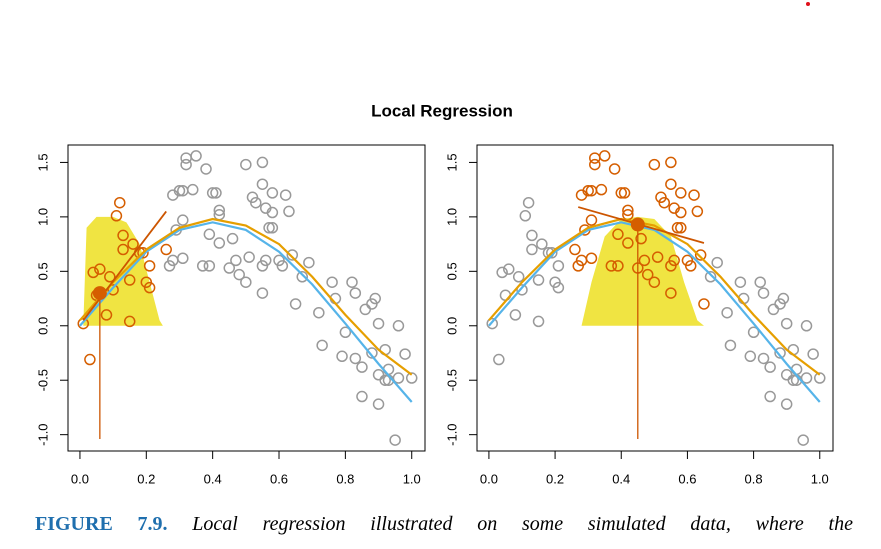  What do you see at coordinates (451, 326) in the screenshot?
I see `y-tick-label: 0.0` at bounding box center [451, 326].